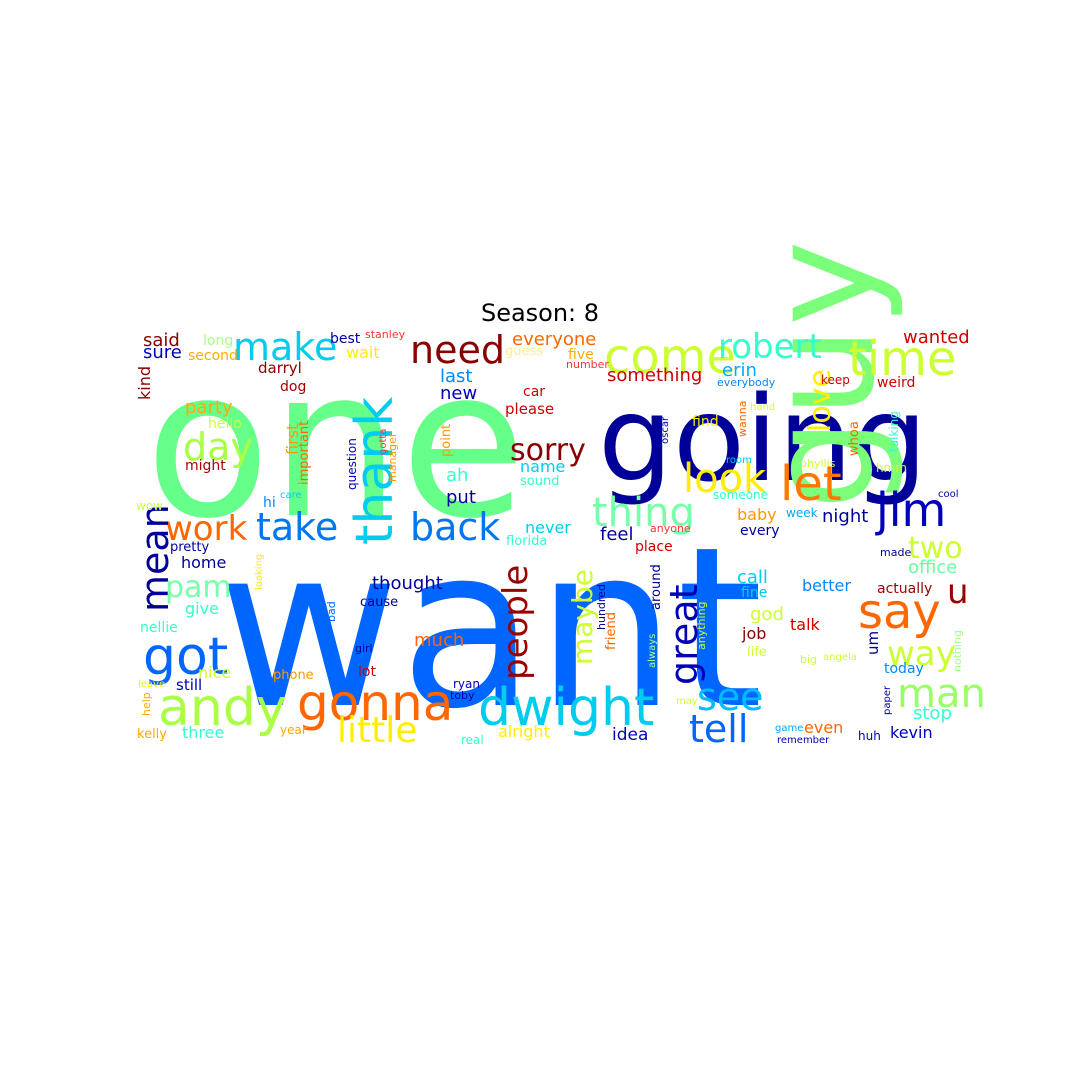  I want to click on word-wow: wow, so click(149, 506).